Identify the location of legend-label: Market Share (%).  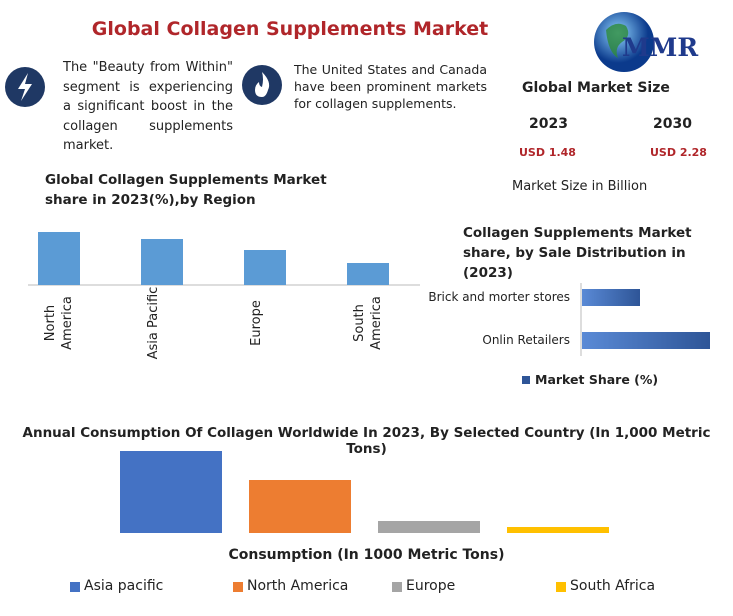
(597, 379).